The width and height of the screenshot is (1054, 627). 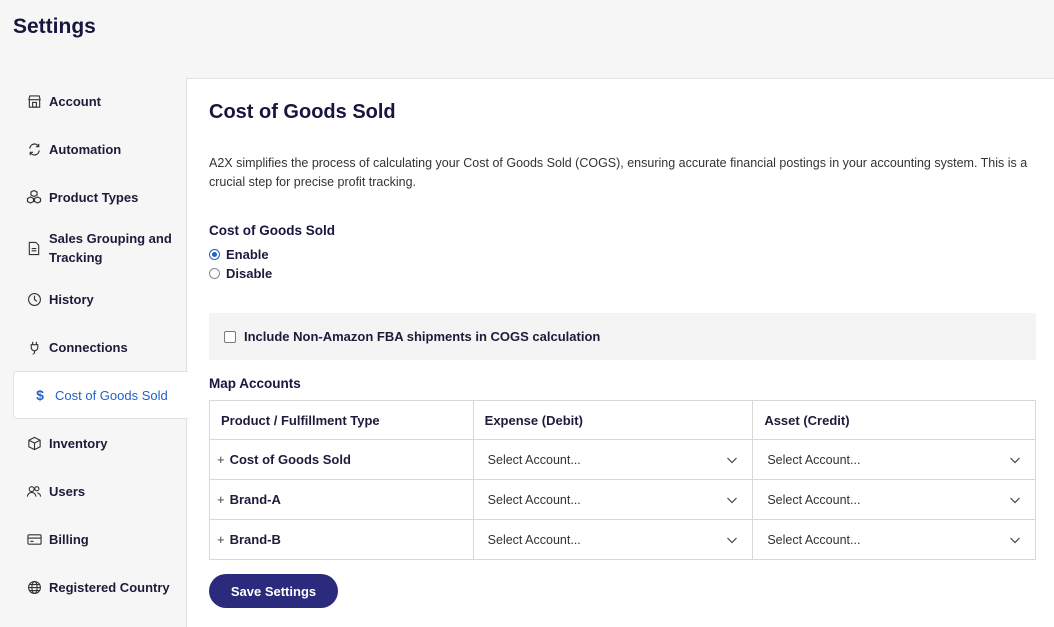 I want to click on sidebar-item-label: Inventory, so click(x=78, y=443).